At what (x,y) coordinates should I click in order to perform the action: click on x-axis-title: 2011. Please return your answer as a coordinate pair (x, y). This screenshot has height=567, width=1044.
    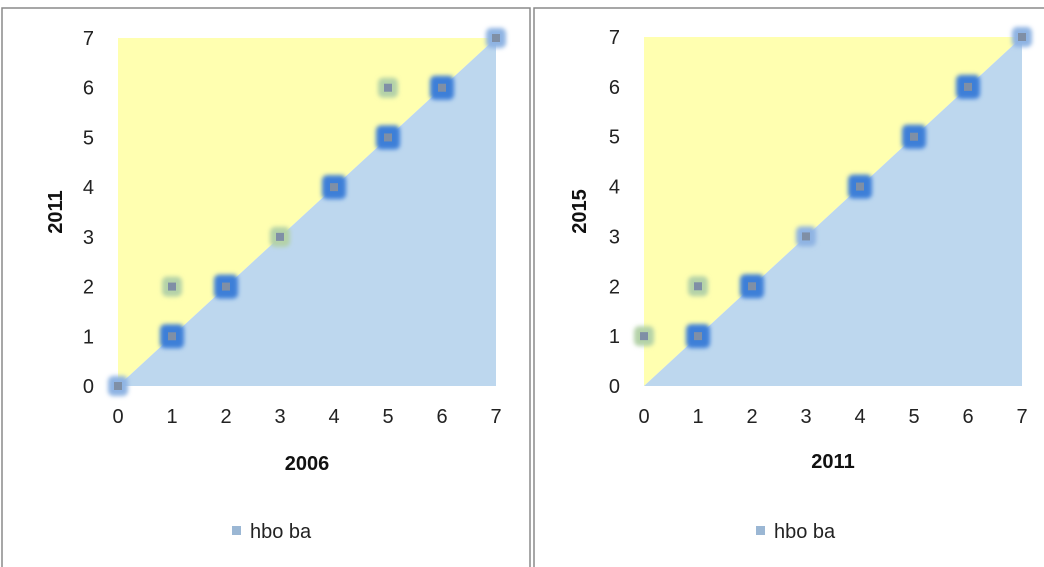
    Looking at the image, I should click on (832, 462).